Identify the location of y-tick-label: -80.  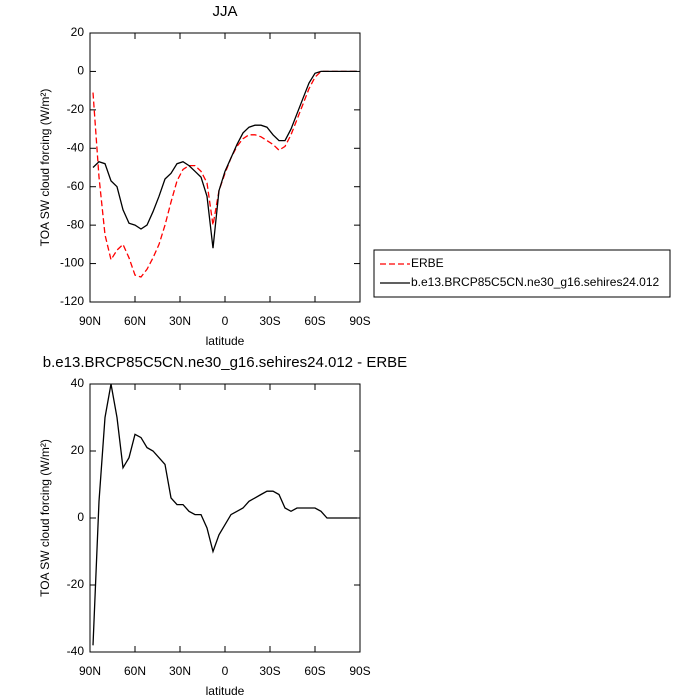
(76, 224).